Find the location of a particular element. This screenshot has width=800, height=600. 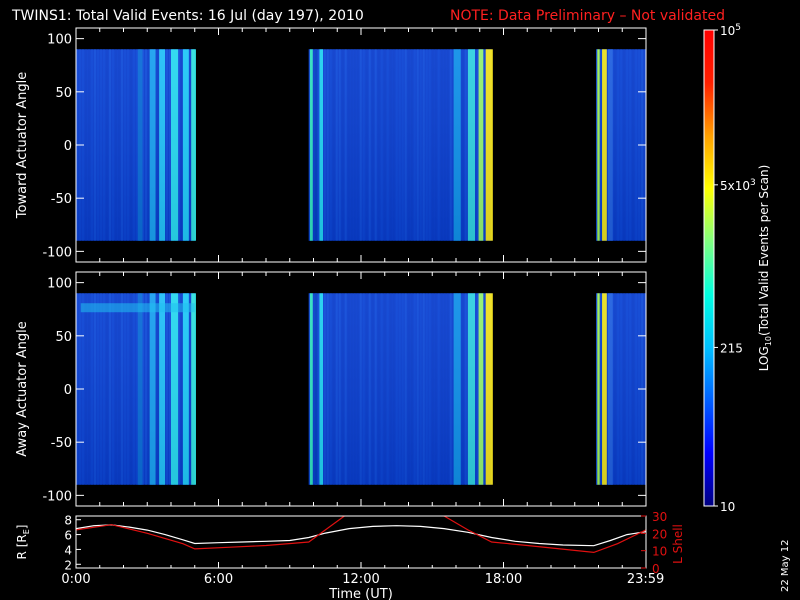

away-ytick-label: -50 is located at coordinates (61, 443).